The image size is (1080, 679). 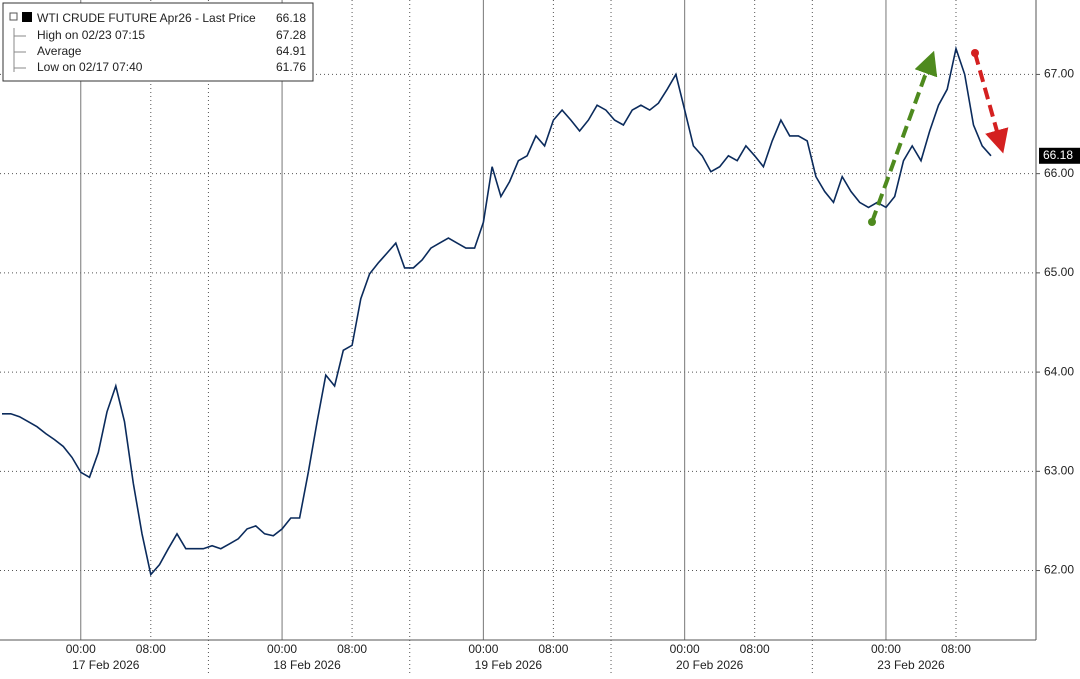 What do you see at coordinates (1059, 570) in the screenshot?
I see `y-tick-label: 62.00` at bounding box center [1059, 570].